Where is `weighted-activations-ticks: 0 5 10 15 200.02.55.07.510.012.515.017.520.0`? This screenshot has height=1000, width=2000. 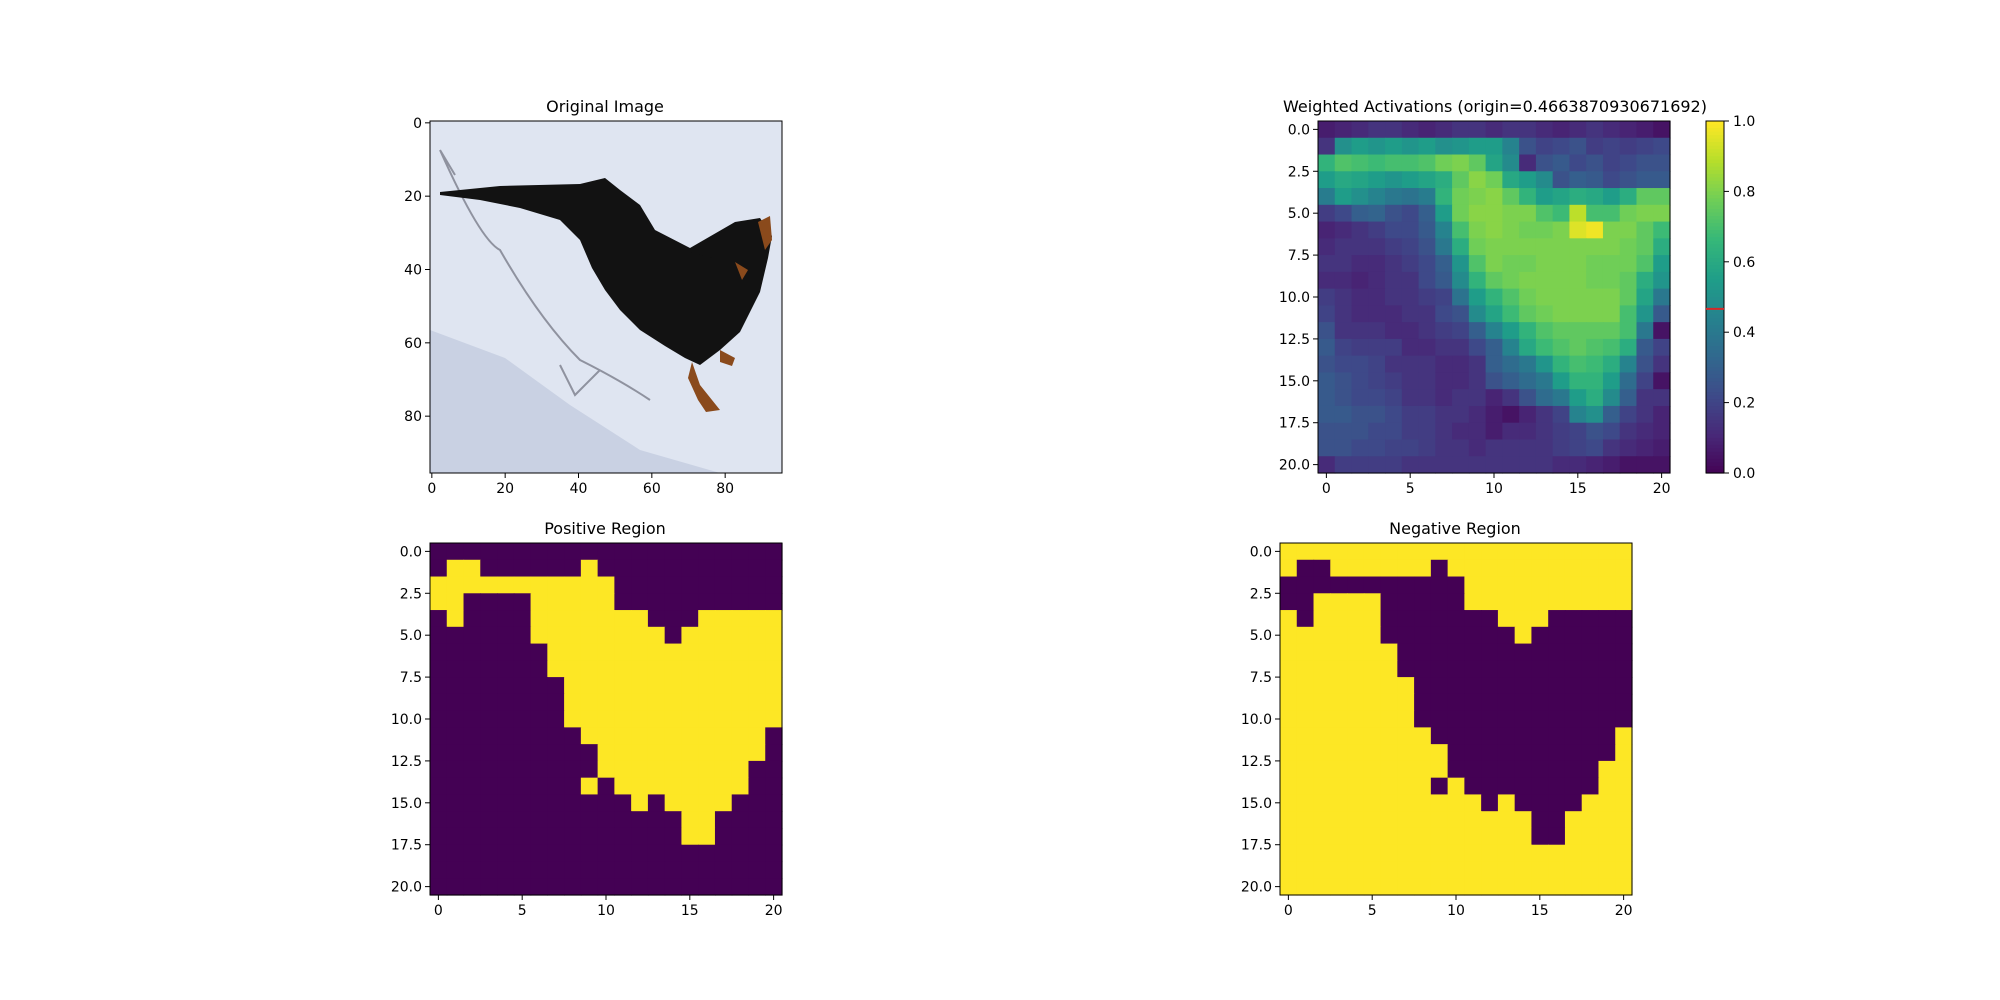
weighted-activations-ticks: 0 5 10 15 200.02.55.07.510.012.515.017.520.0 is located at coordinates (1475, 309).